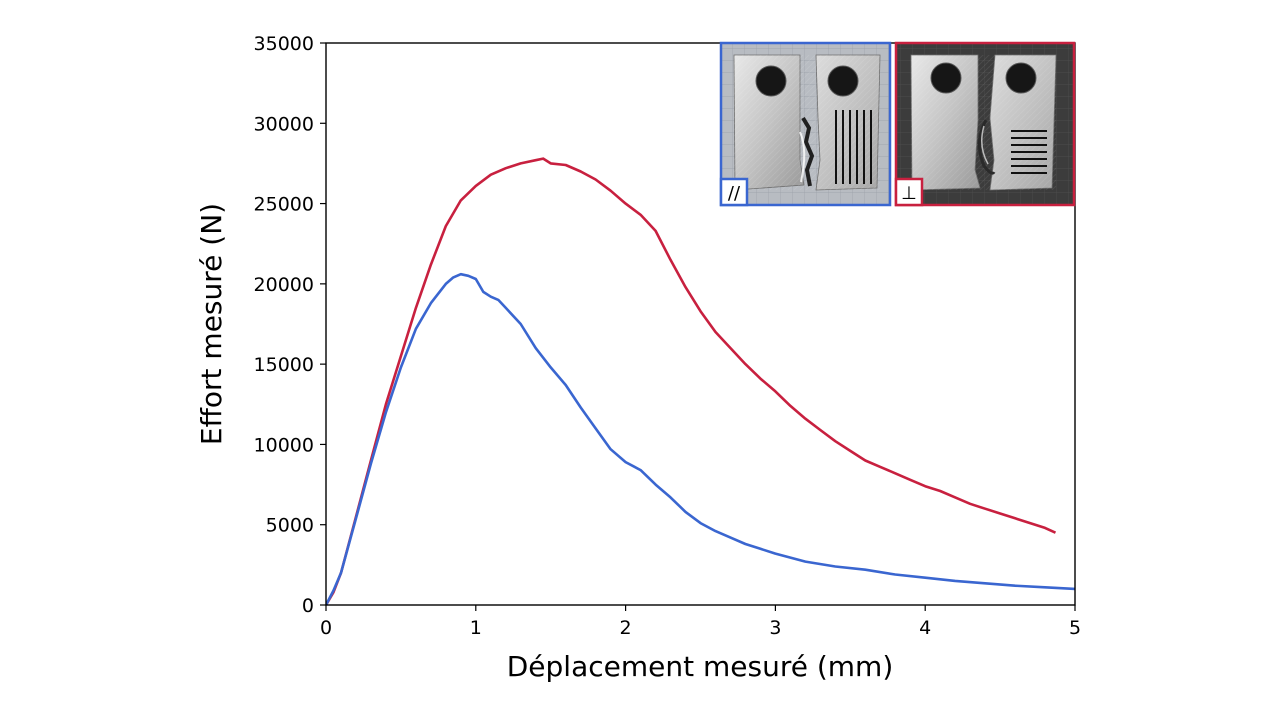 The width and height of the screenshot is (1280, 720). Describe the element at coordinates (843, 81) in the screenshot. I see `specimen-parallel-hole-right` at that location.